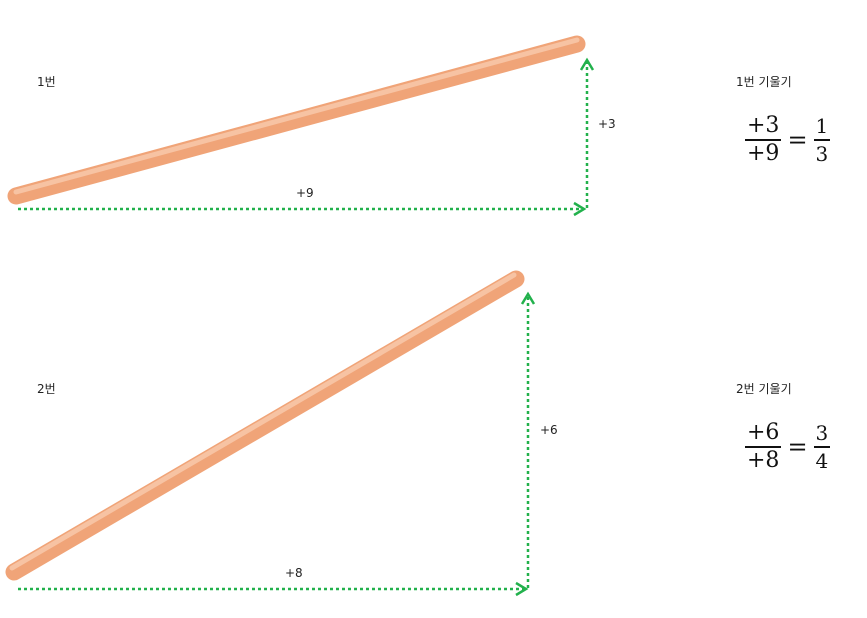 This screenshot has height=618, width=867. I want to click on slope-denominator-2: +8, so click(763, 460).